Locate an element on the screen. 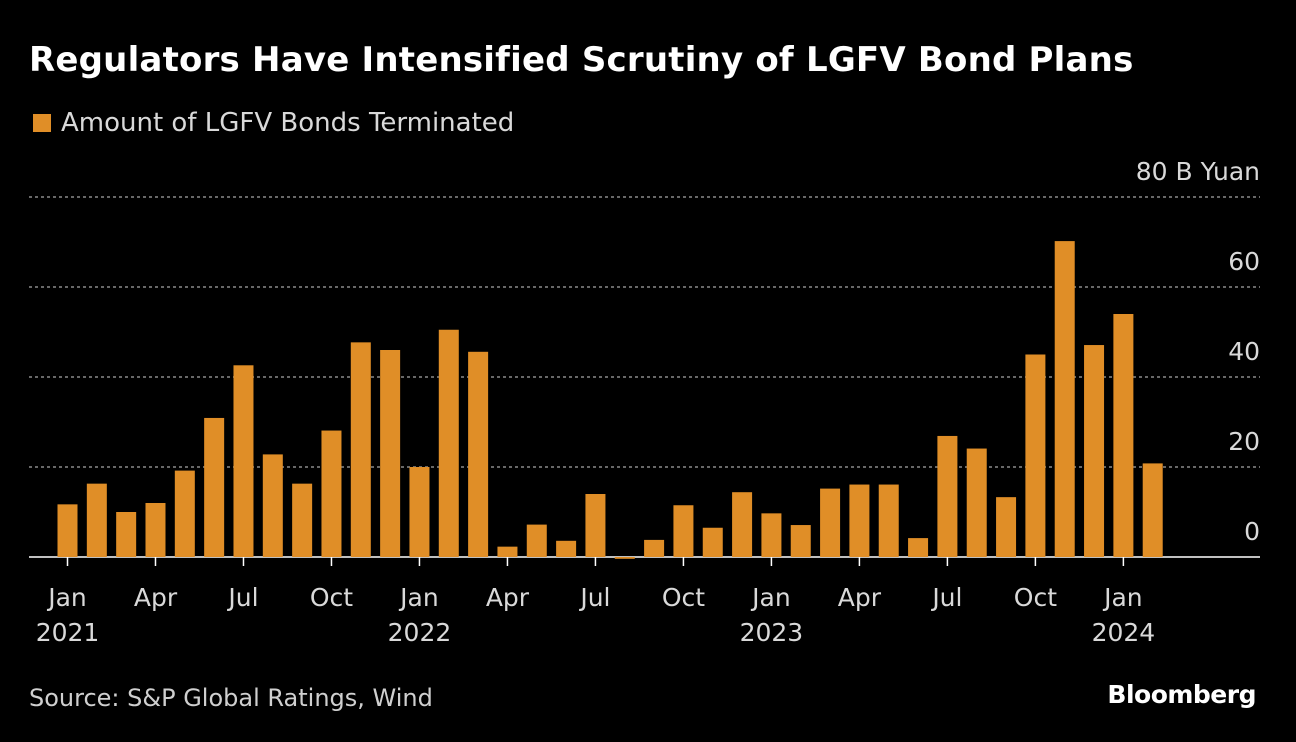  y-tick-label: 0 is located at coordinates (1252, 531).